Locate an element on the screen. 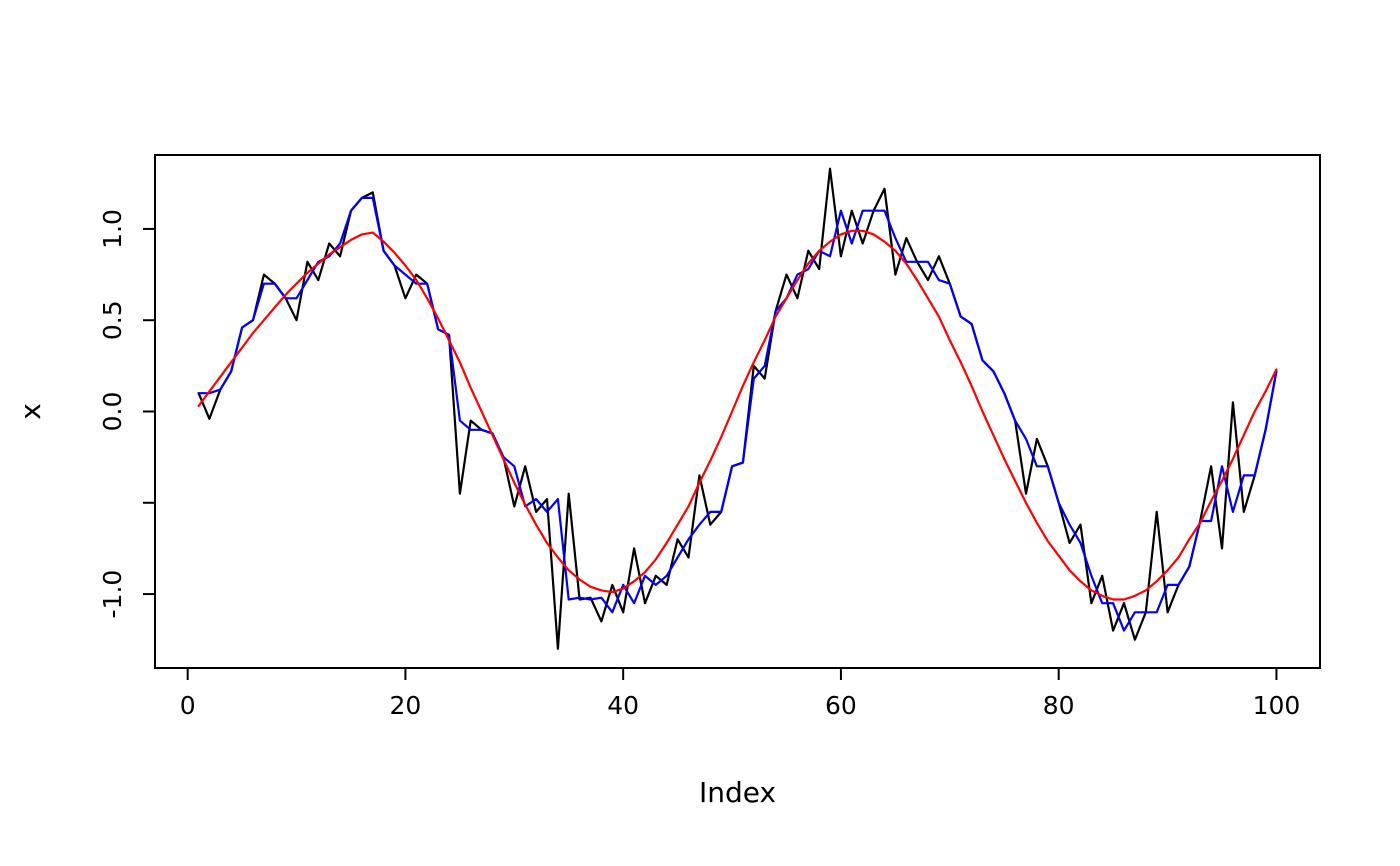  x-axis-title: Index is located at coordinates (737, 792).